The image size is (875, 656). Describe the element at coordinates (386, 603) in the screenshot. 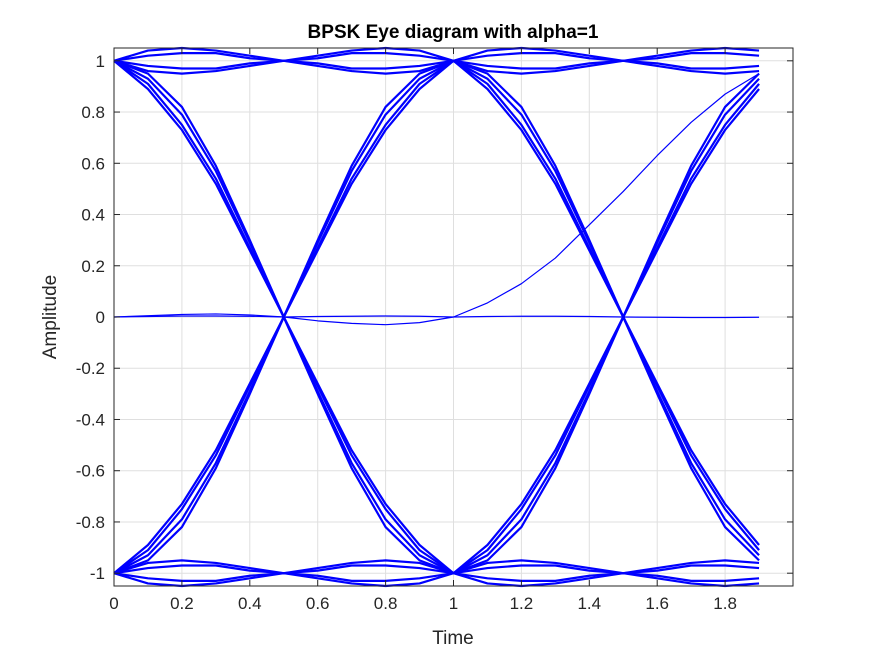

I see `x-tick-label: 0.8` at that location.